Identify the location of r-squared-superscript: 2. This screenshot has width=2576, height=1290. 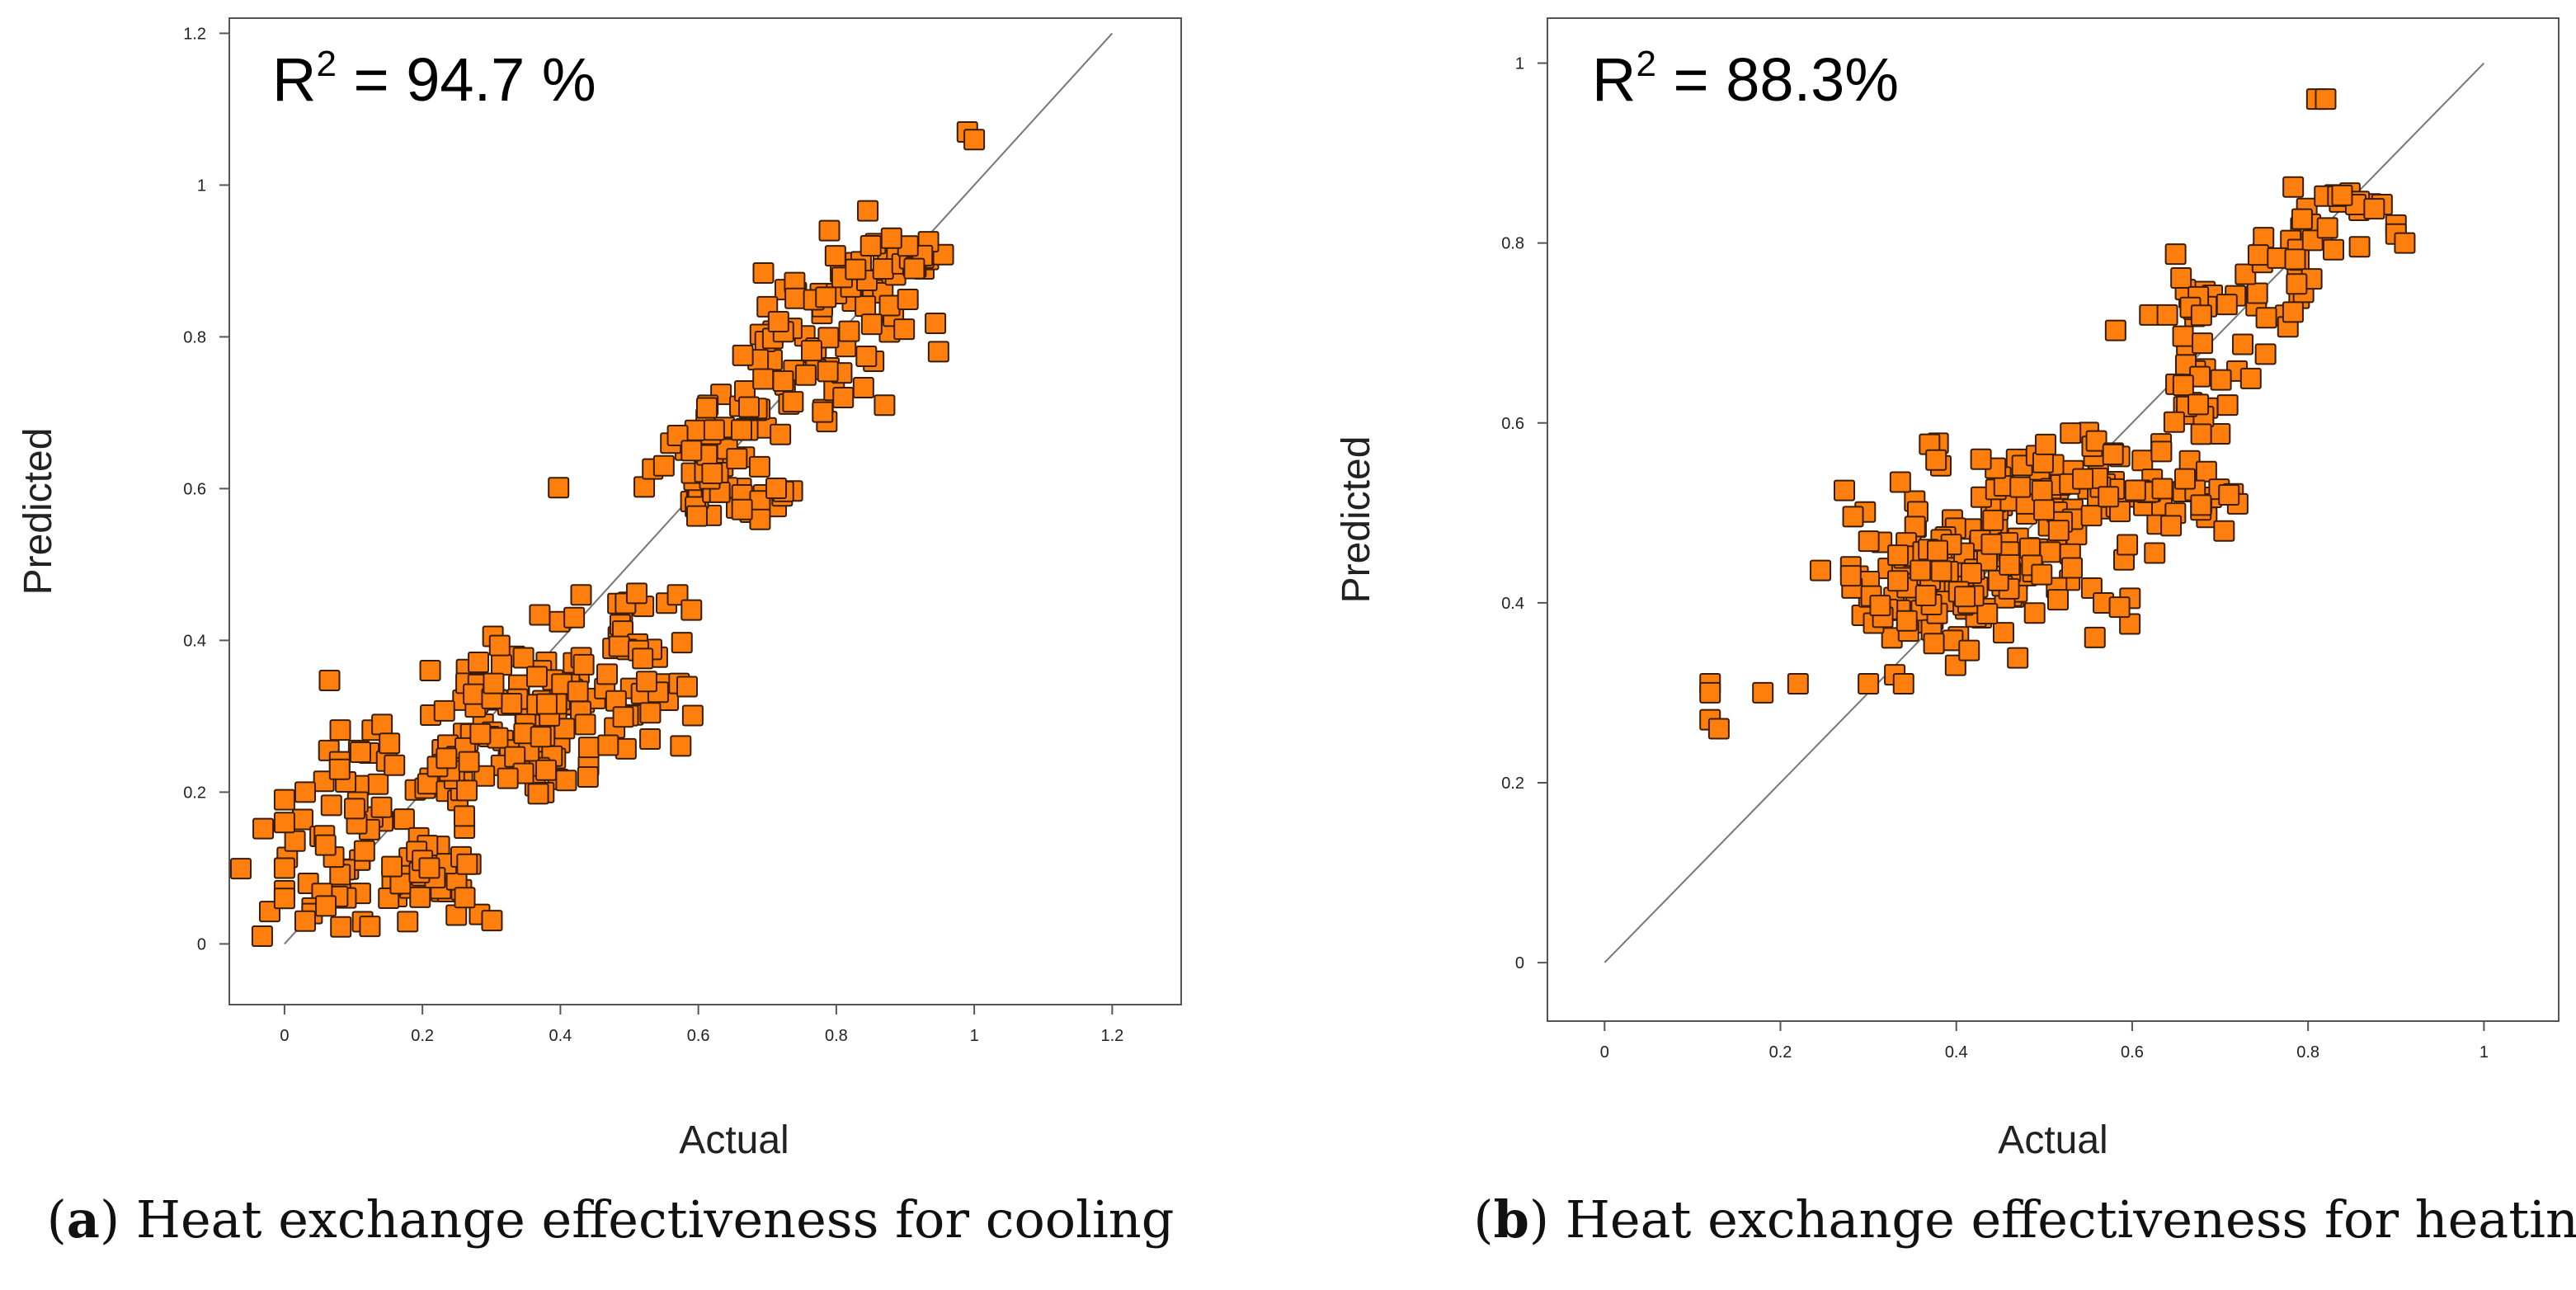
(326, 64).